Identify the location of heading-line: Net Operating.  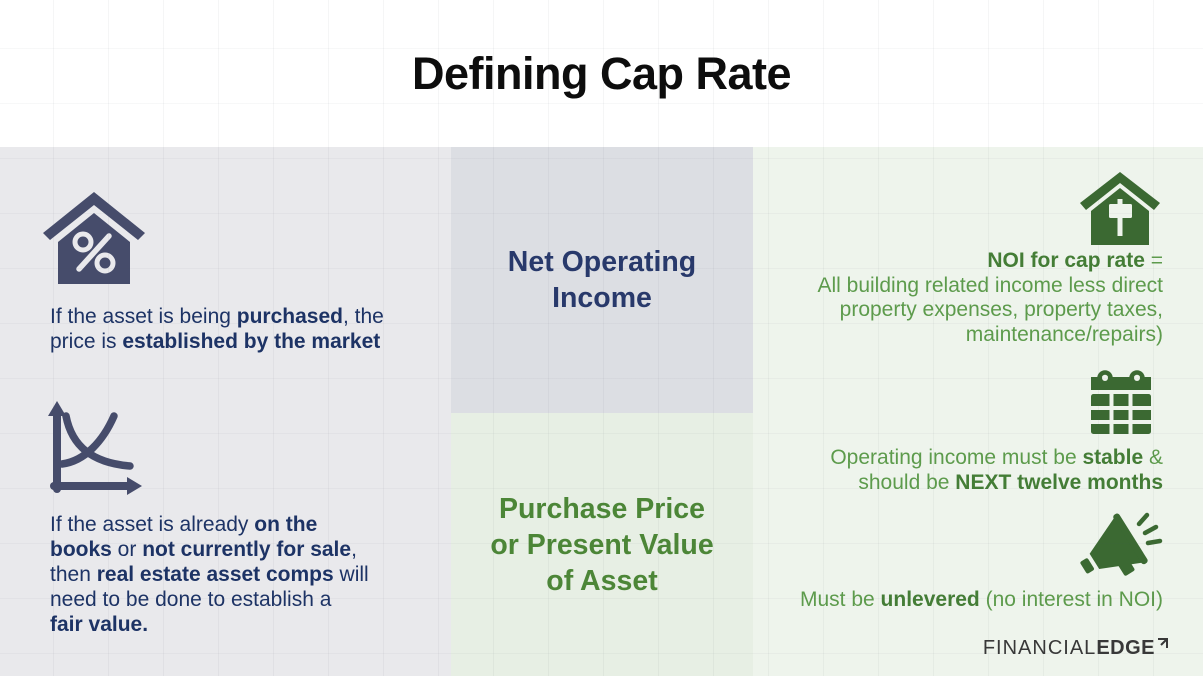
(602, 262).